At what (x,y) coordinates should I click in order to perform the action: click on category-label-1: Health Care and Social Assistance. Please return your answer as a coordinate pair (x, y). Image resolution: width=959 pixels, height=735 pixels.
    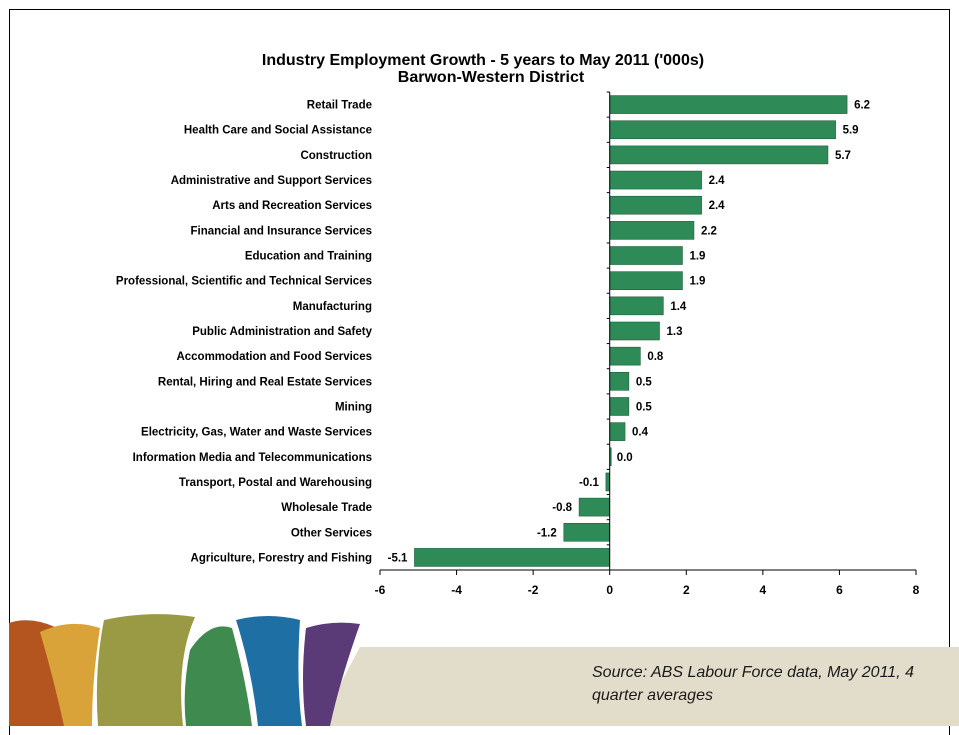
    Looking at the image, I should click on (278, 131).